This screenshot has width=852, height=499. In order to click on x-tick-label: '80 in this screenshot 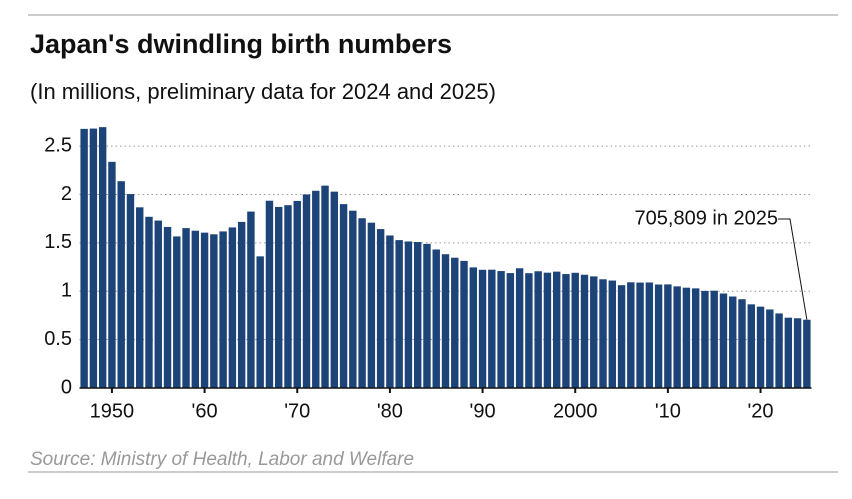, I will do `click(390, 411)`.